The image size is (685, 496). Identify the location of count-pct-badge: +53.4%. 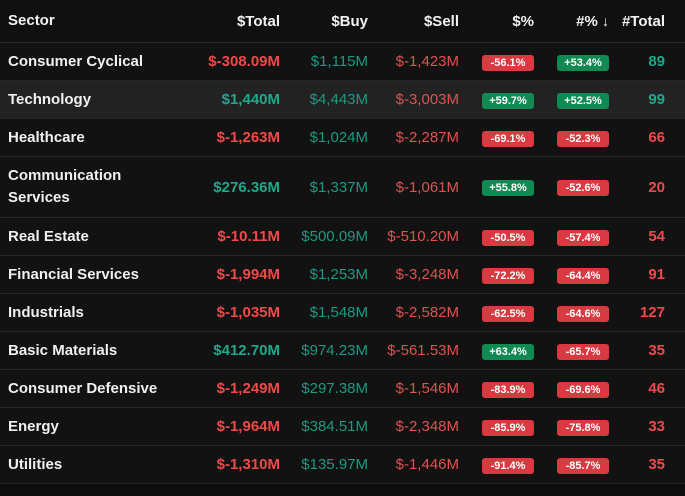
(583, 62).